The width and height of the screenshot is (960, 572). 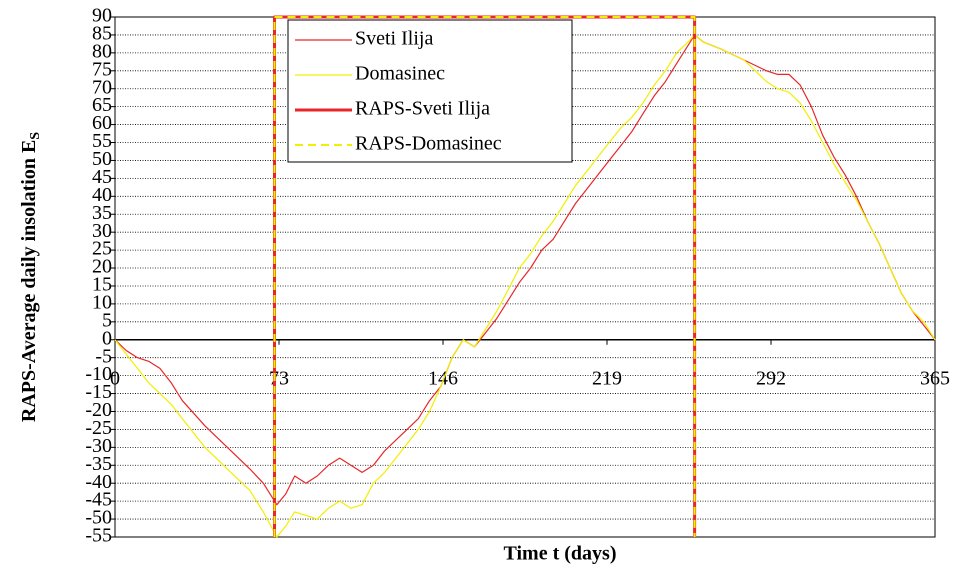 What do you see at coordinates (29, 281) in the screenshot?
I see `y-axis-title-main: RAPS-Average daily insolation E` at bounding box center [29, 281].